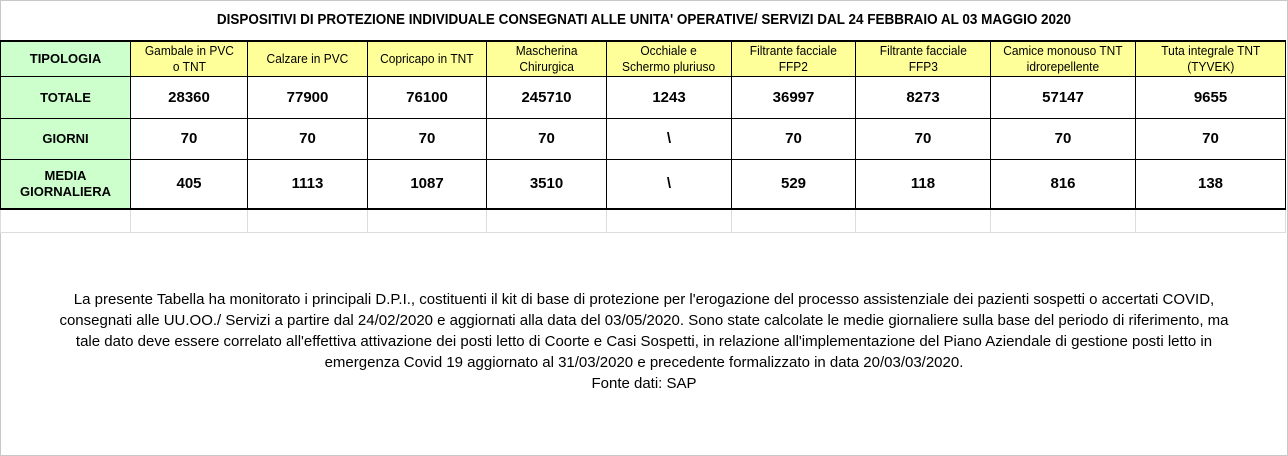 The height and width of the screenshot is (456, 1288). Describe the element at coordinates (793, 66) in the screenshot. I see `column-header-line: FFP2` at that location.